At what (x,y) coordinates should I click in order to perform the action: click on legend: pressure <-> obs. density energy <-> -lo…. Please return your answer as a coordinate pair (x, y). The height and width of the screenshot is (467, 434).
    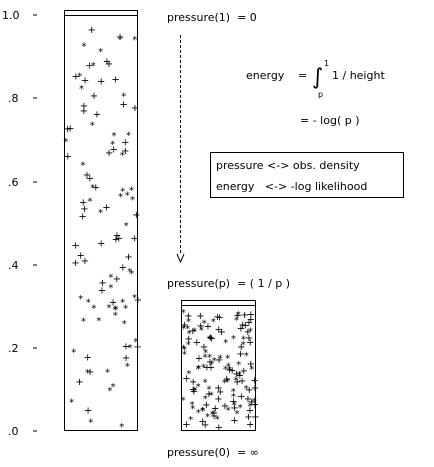
    Looking at the image, I should click on (291, 176).